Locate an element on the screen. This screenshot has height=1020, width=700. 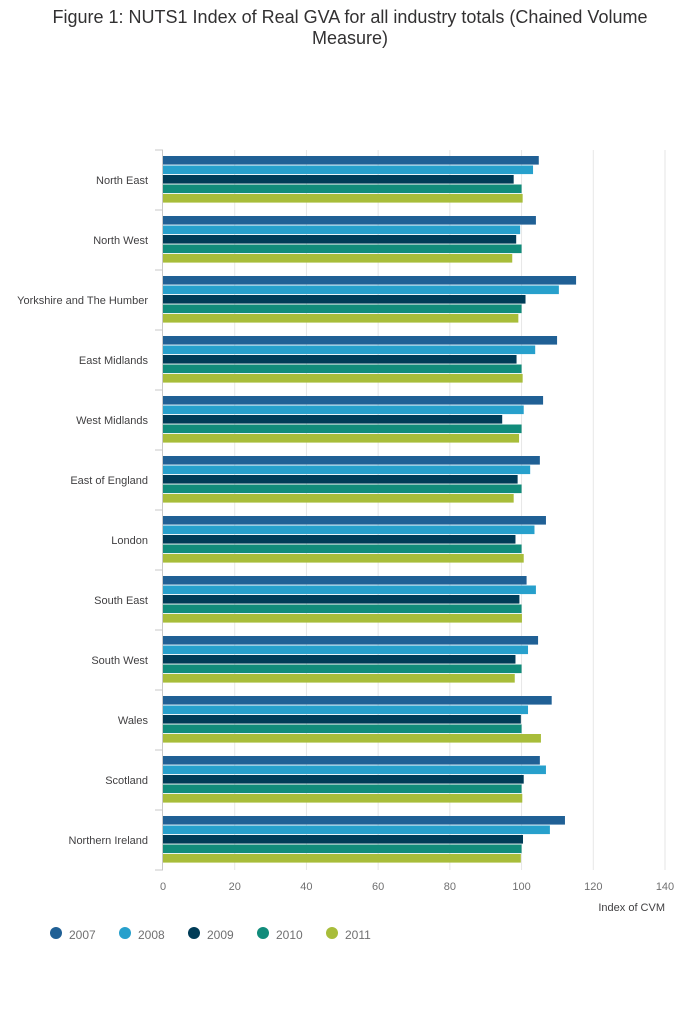
legend-label: 2009 is located at coordinates (220, 935).